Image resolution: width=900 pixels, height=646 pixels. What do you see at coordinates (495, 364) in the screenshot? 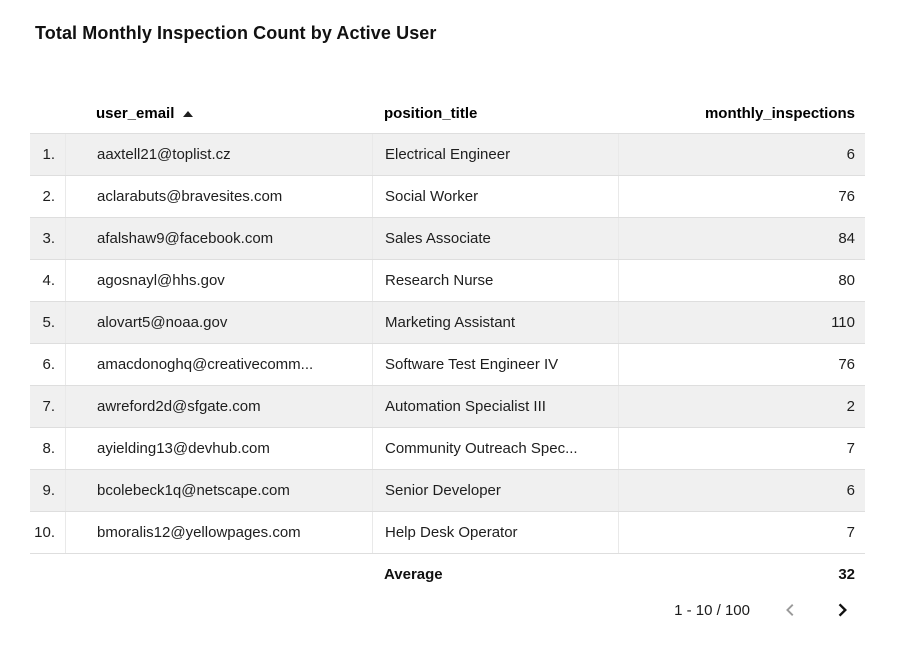
I see `cell-position-title: Software Test Engineer IV` at bounding box center [495, 364].